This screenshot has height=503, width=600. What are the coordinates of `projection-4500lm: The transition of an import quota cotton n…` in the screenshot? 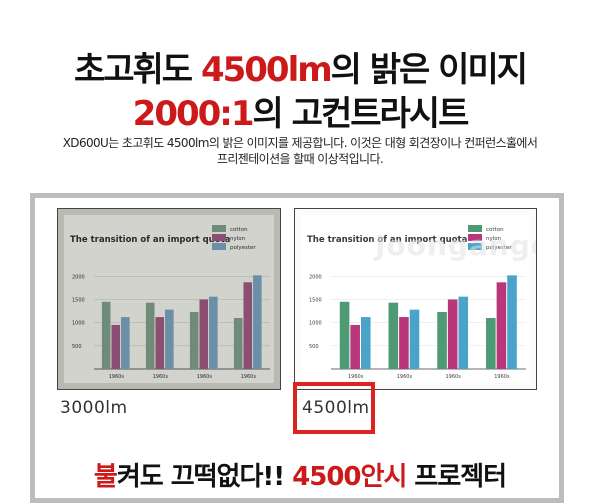 It's located at (415, 299).